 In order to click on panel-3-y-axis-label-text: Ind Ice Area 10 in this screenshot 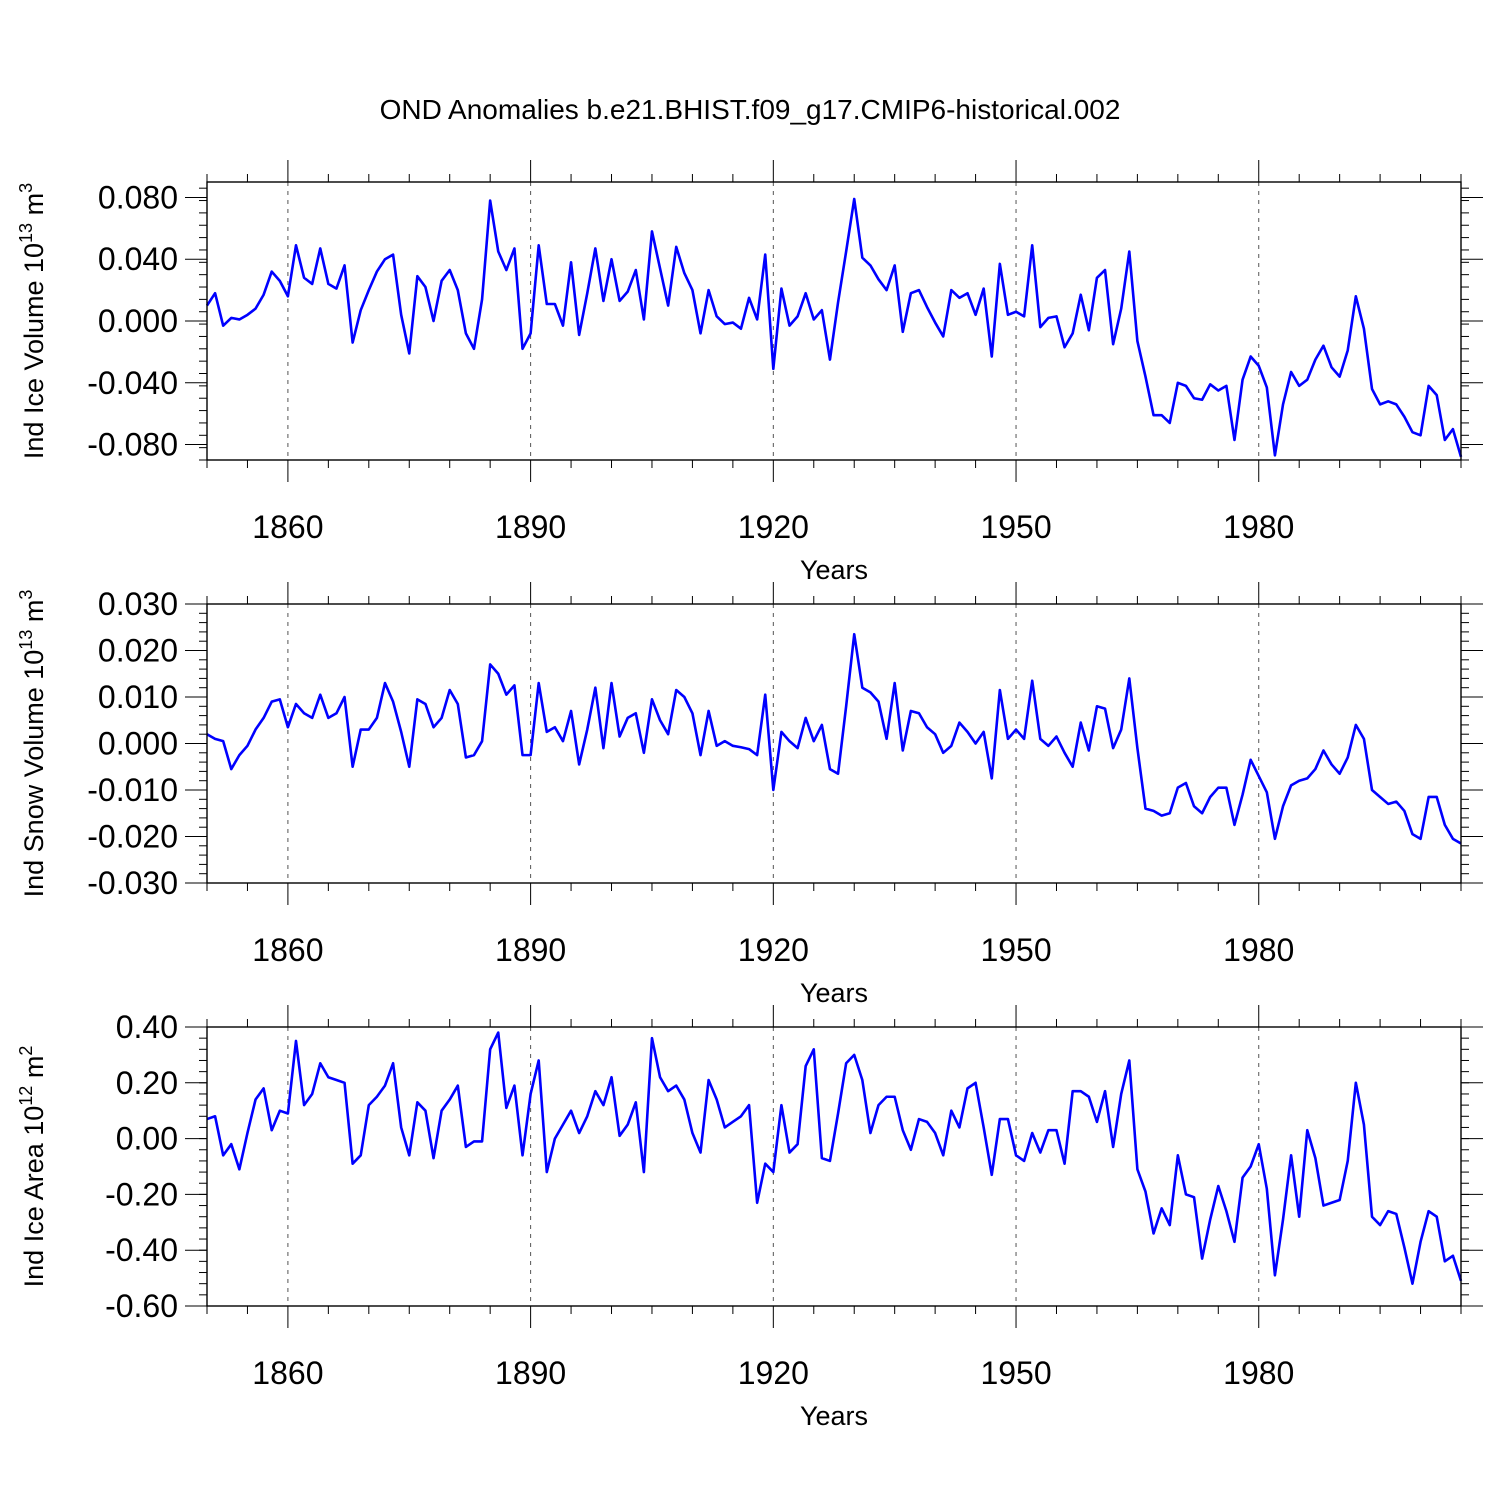, I will do `click(34, 1197)`.